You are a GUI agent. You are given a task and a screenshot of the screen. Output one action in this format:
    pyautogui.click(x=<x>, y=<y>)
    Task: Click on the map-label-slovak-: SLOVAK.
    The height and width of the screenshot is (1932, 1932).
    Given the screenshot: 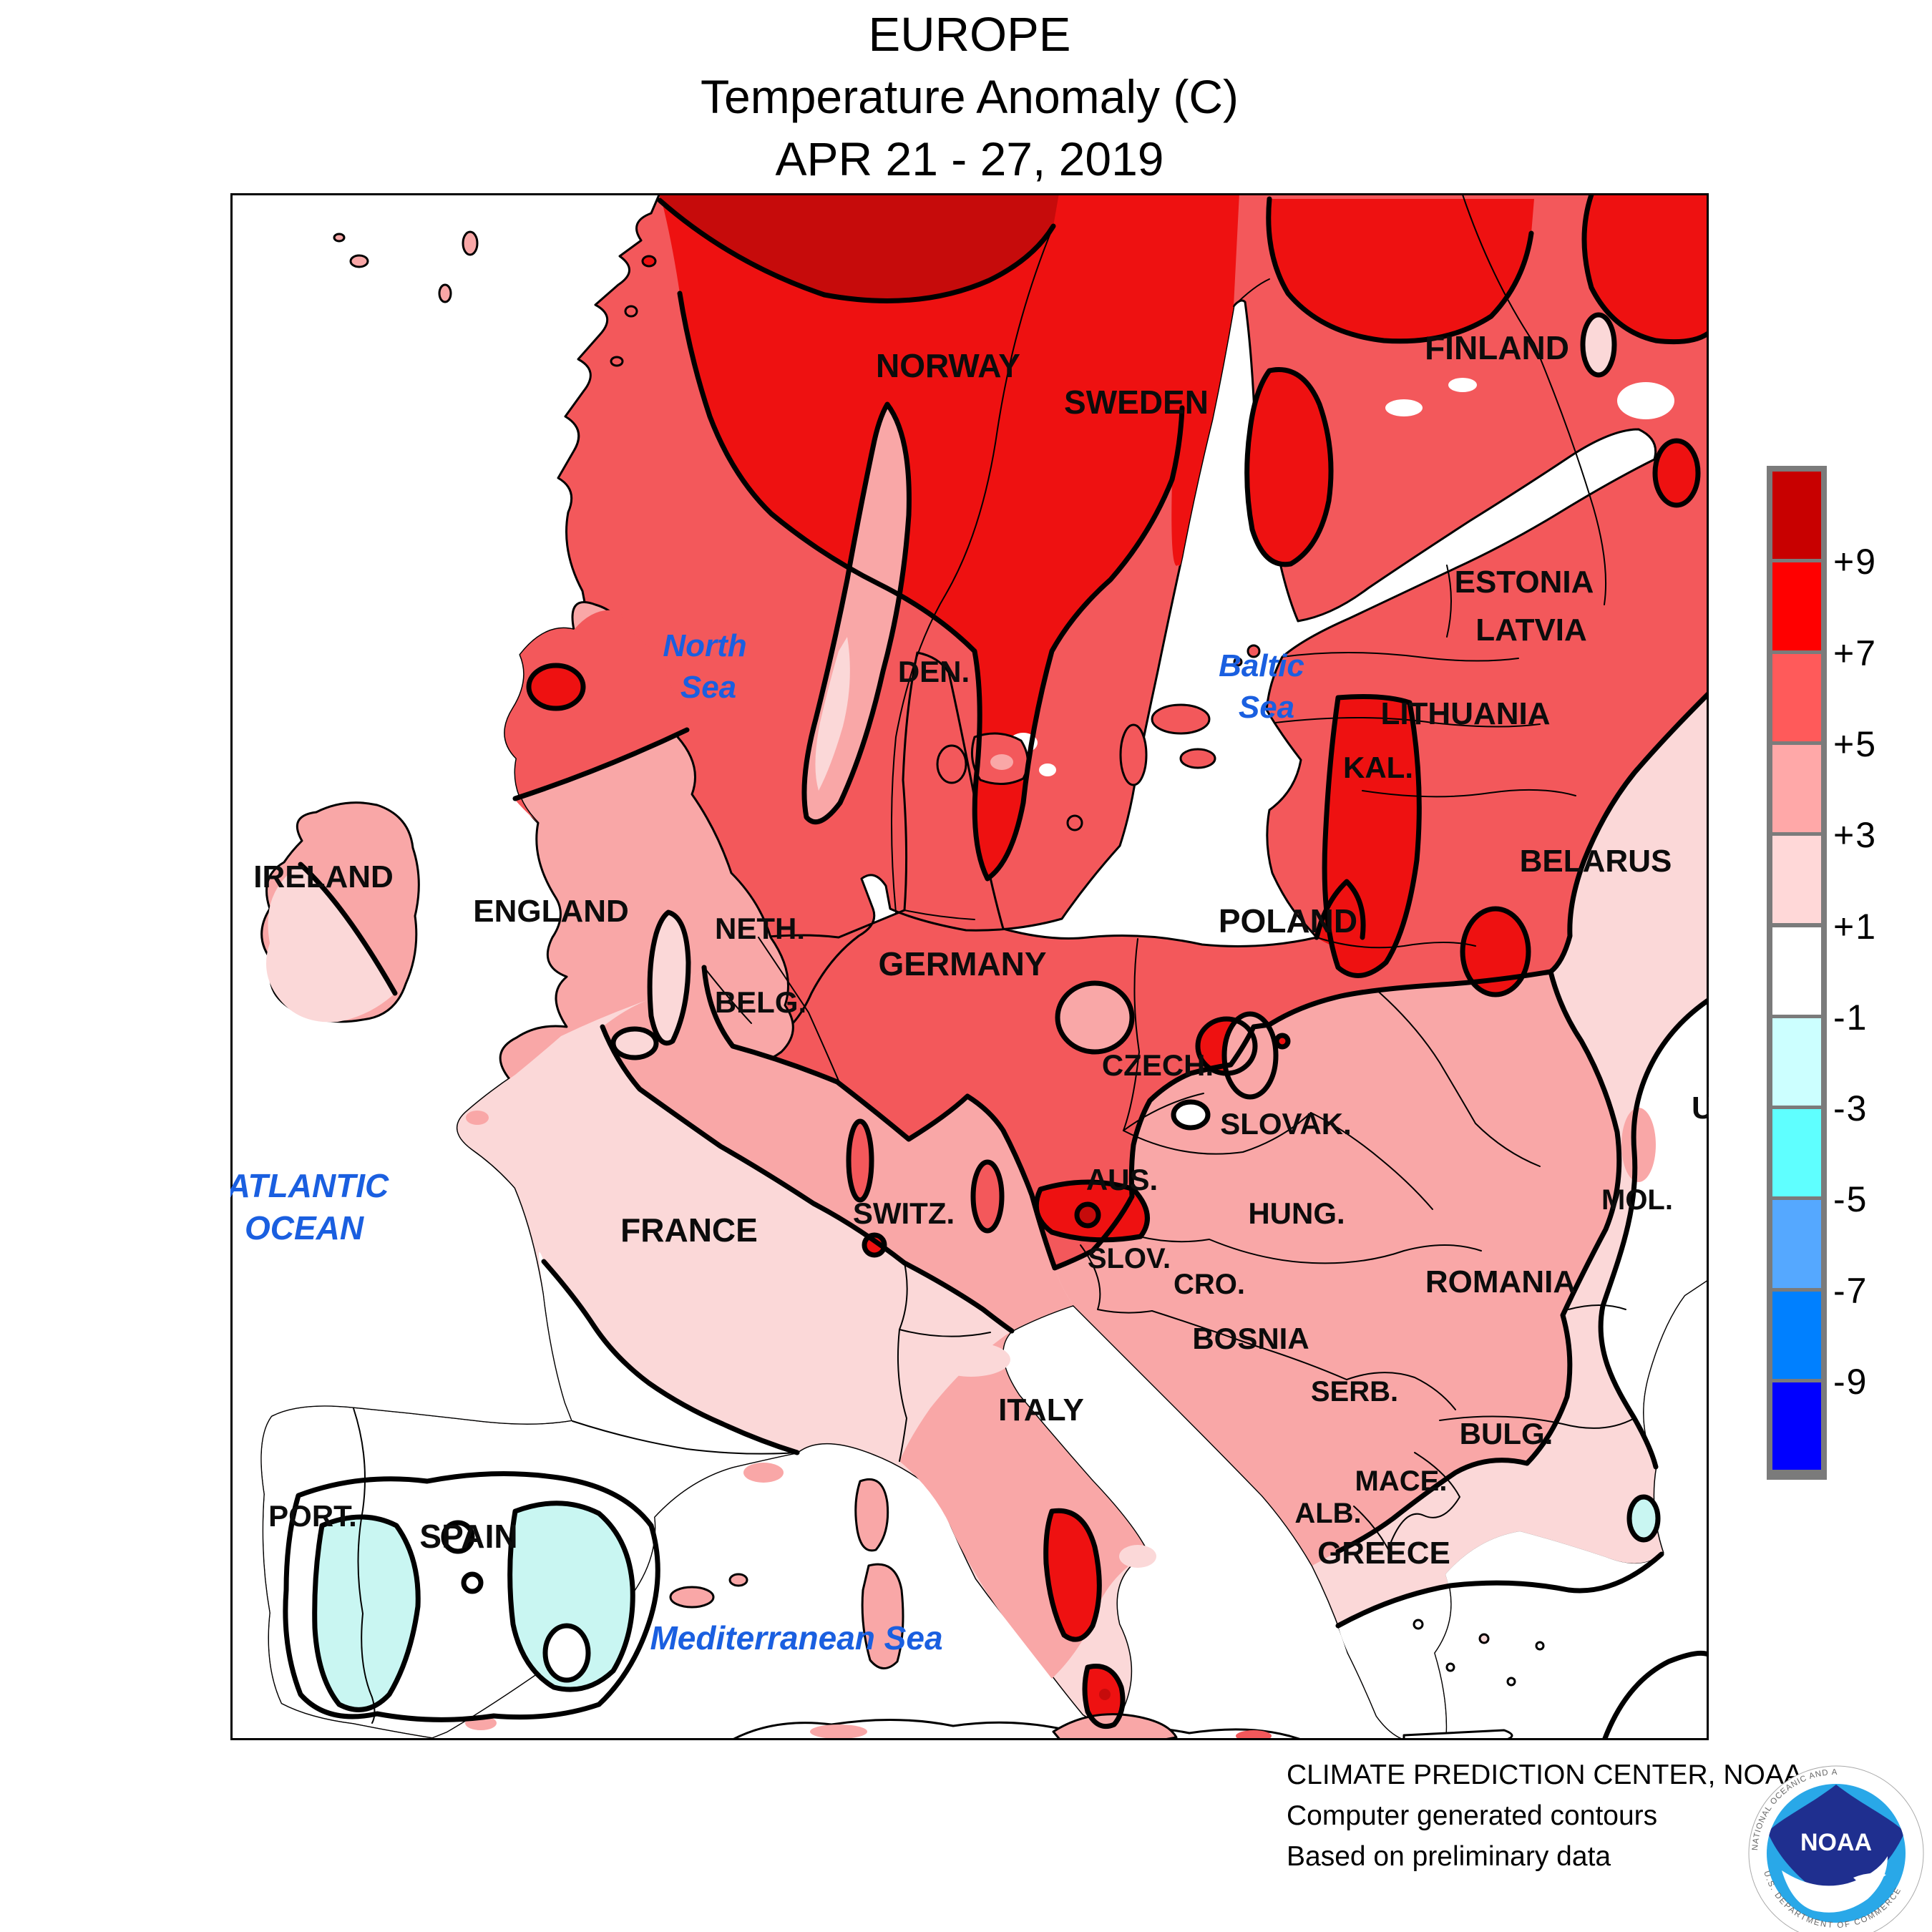 What is the action you would take?
    pyautogui.click(x=1286, y=1124)
    